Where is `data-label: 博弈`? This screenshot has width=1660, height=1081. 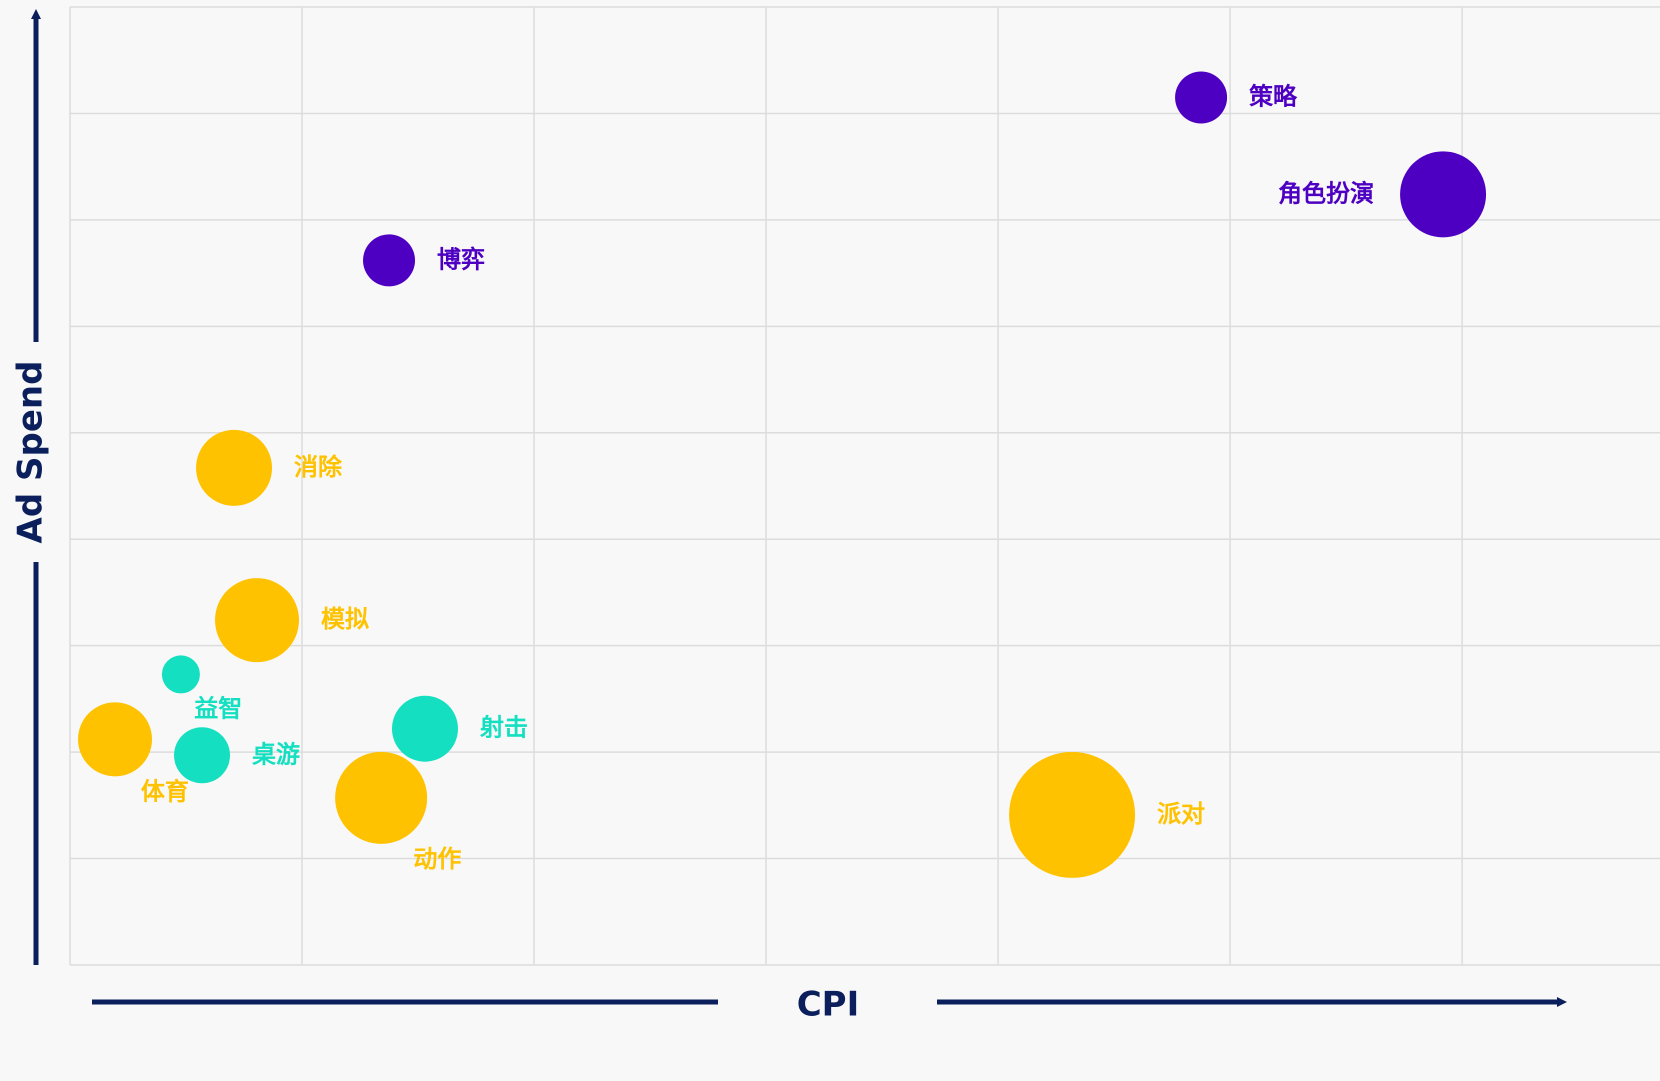
data-label: 博弈 is located at coordinates (461, 259).